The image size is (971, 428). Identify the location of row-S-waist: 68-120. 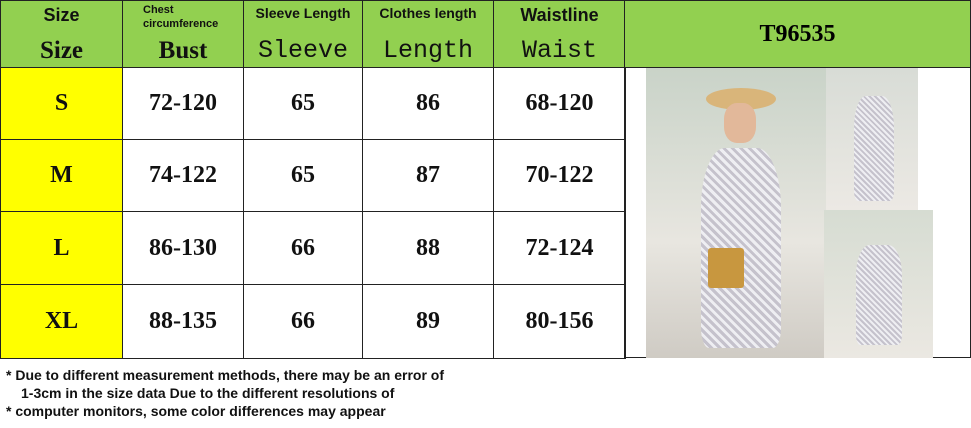
(559, 103).